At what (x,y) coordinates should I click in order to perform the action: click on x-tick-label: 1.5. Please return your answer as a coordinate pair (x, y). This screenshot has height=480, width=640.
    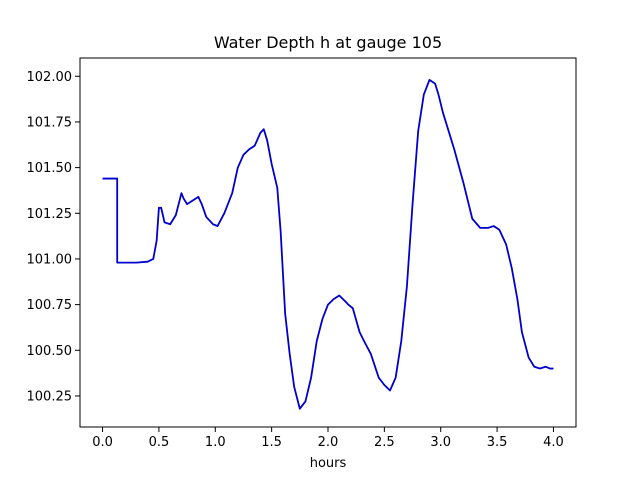
    Looking at the image, I should click on (271, 442).